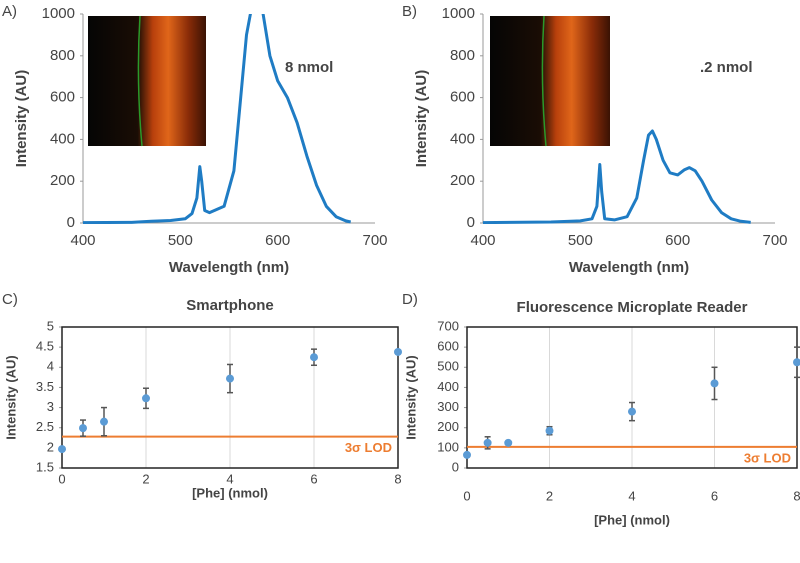  Describe the element at coordinates (45, 386) in the screenshot. I see `y-tick-label: 3.5` at that location.